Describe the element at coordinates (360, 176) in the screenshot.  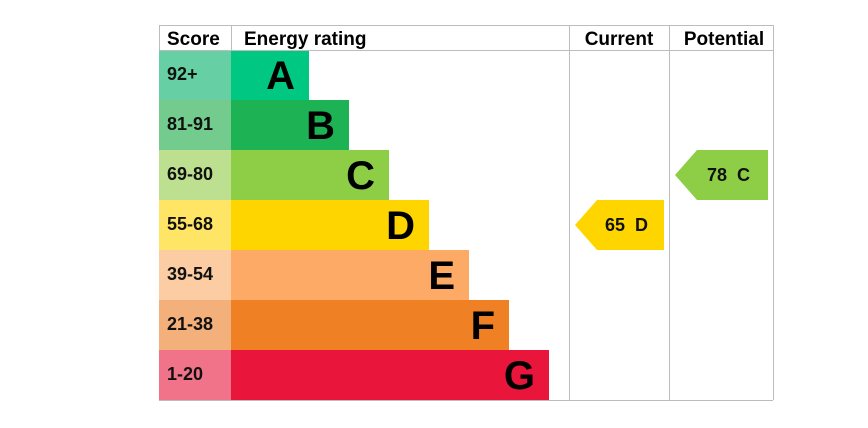
I see `band-letter-c: C` at that location.